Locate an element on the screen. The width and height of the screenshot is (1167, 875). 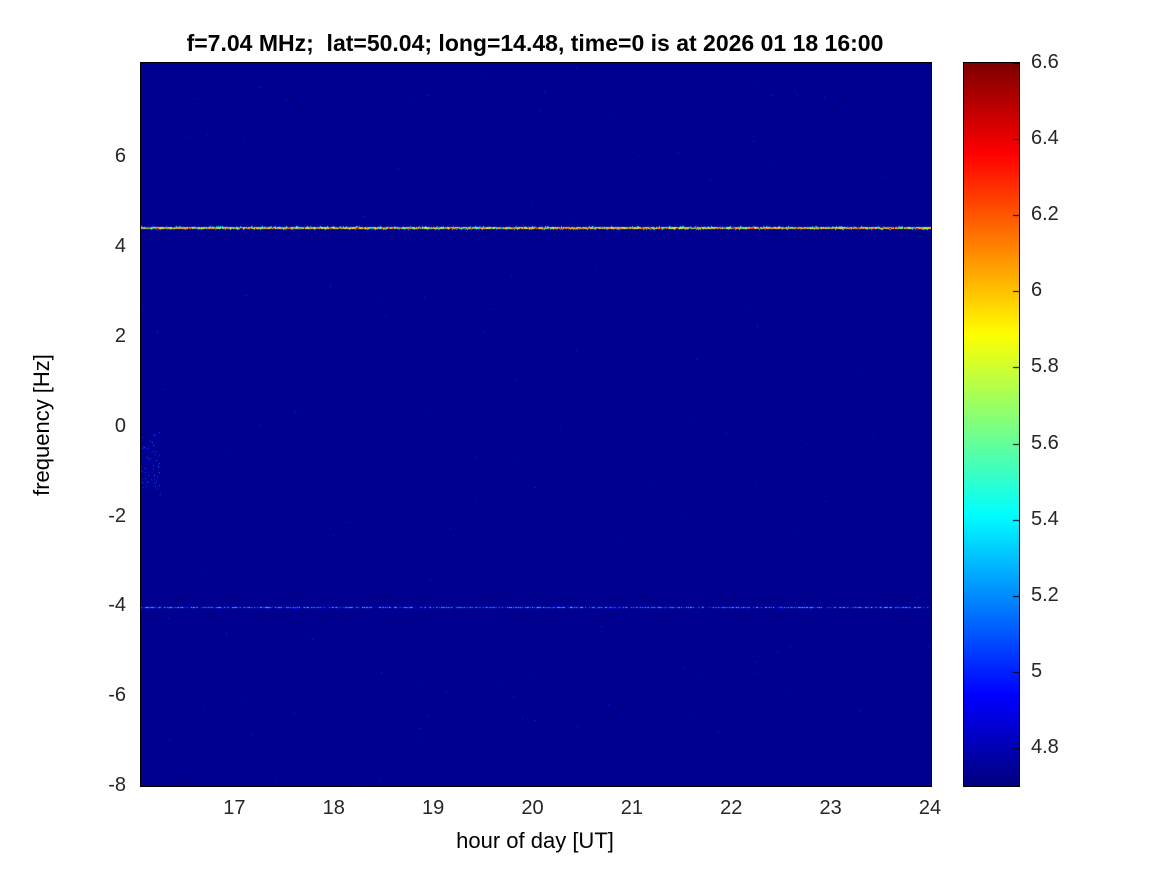
colorbar-tick-label: 5.6 is located at coordinates (1045, 442).